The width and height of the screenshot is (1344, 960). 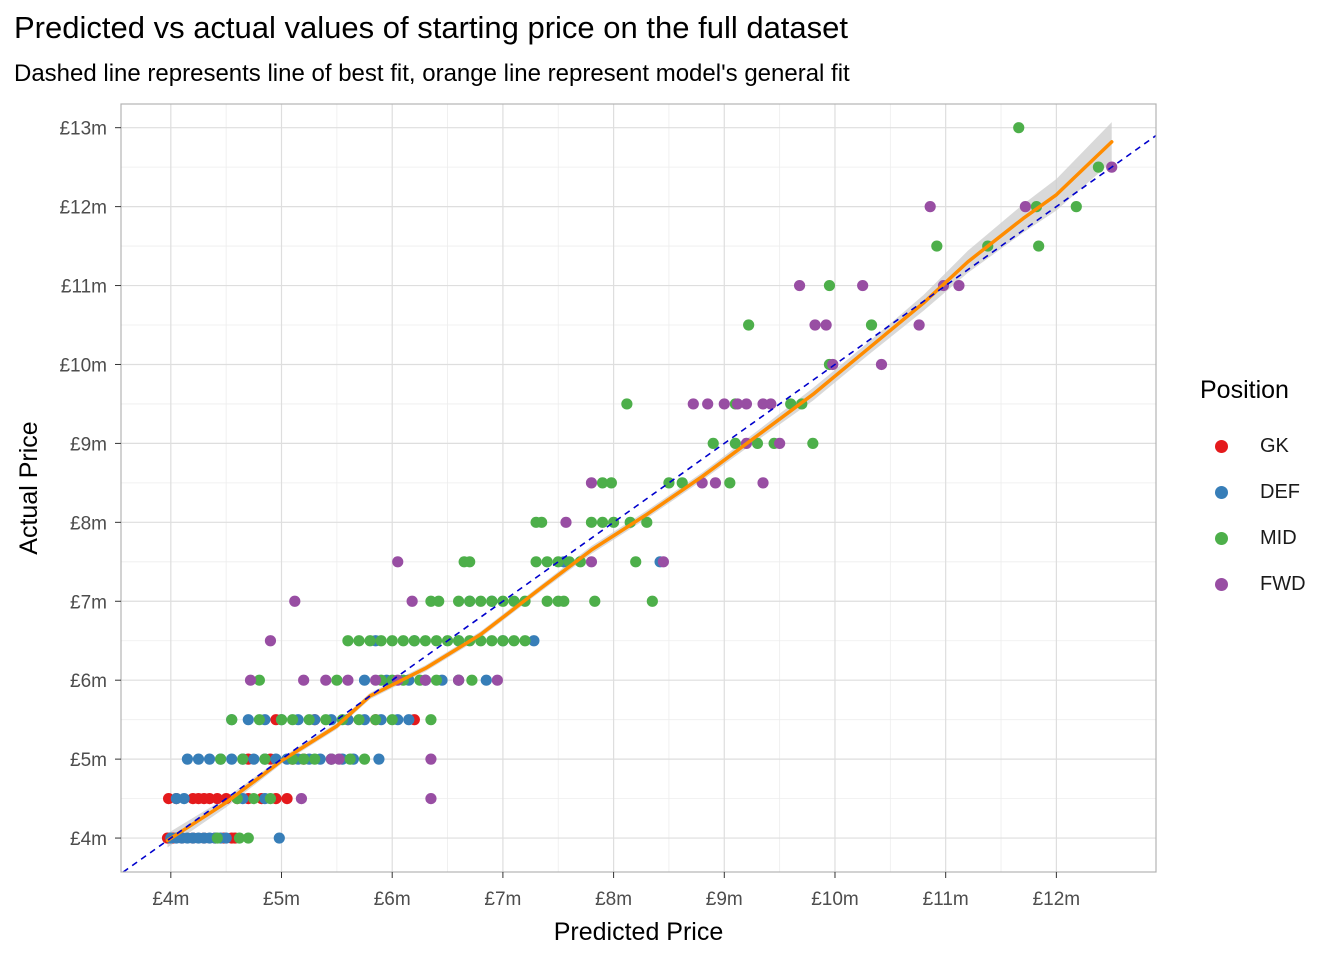 What do you see at coordinates (88, 602) in the screenshot?
I see `y-tick-label: £7m` at bounding box center [88, 602].